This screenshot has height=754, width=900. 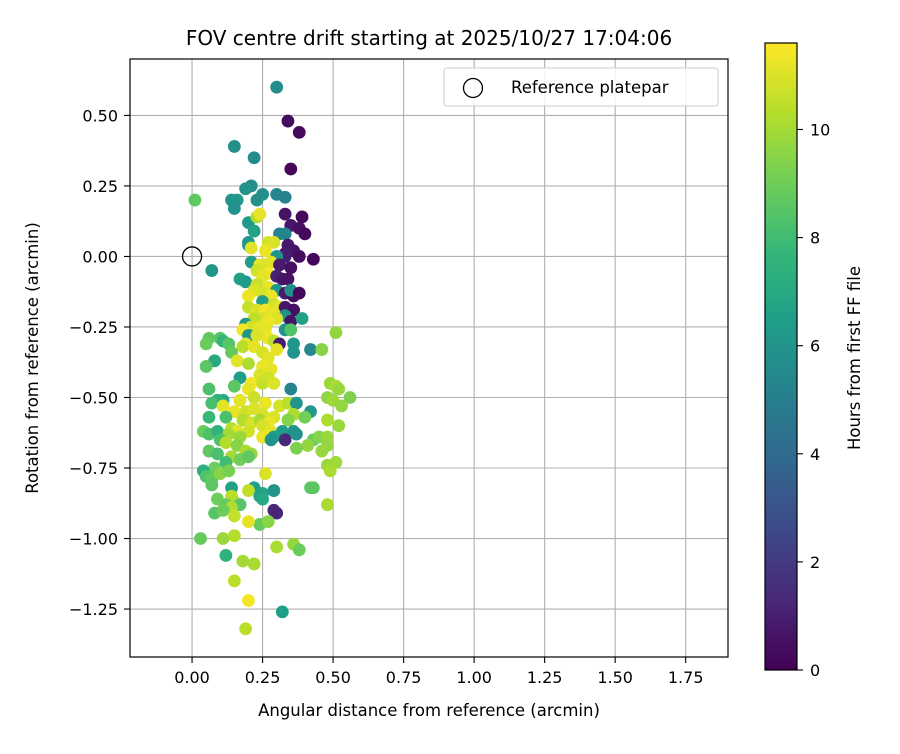 What do you see at coordinates (404, 677) in the screenshot?
I see `x-tick-label: 0.75` at bounding box center [404, 677].